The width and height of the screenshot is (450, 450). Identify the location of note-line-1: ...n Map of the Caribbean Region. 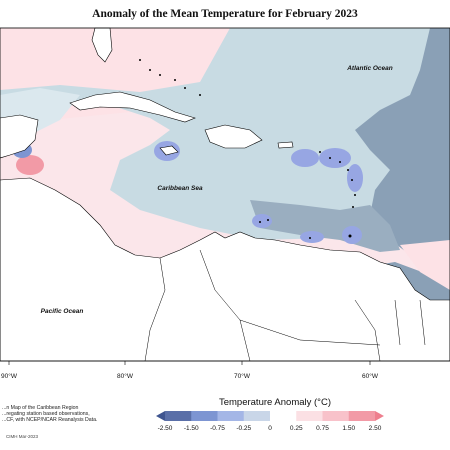
(40, 408).